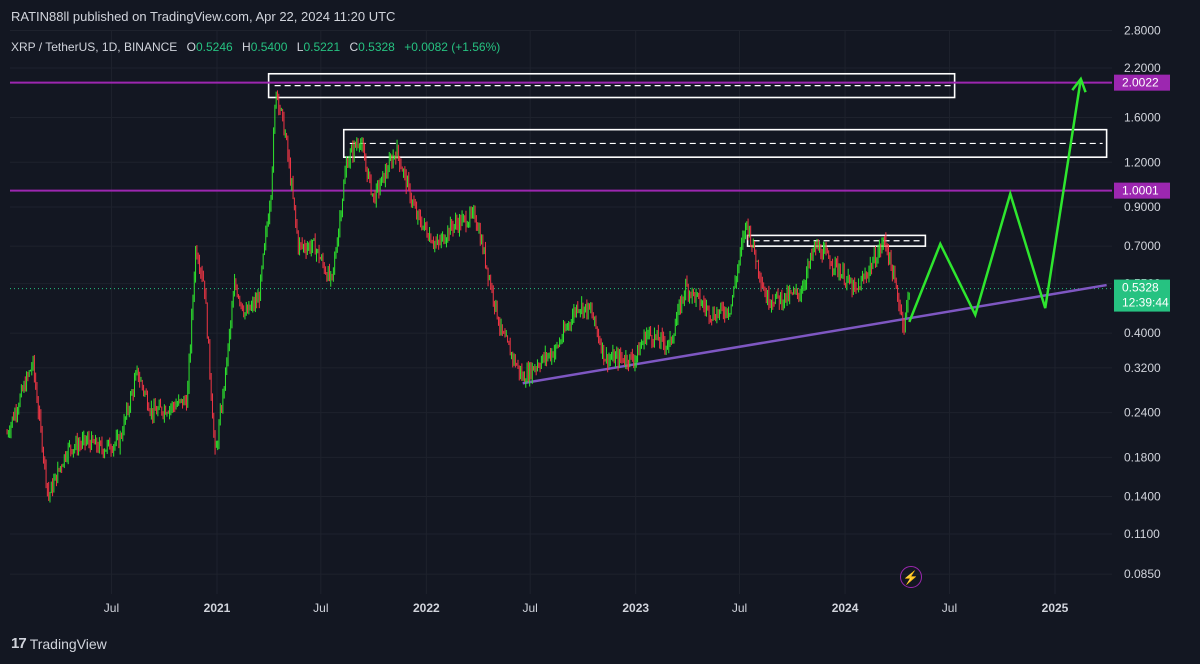 The width and height of the screenshot is (1200, 664). I want to click on symbol-label: XRP / TetherUS, 1D, BINANCE, so click(94, 47).